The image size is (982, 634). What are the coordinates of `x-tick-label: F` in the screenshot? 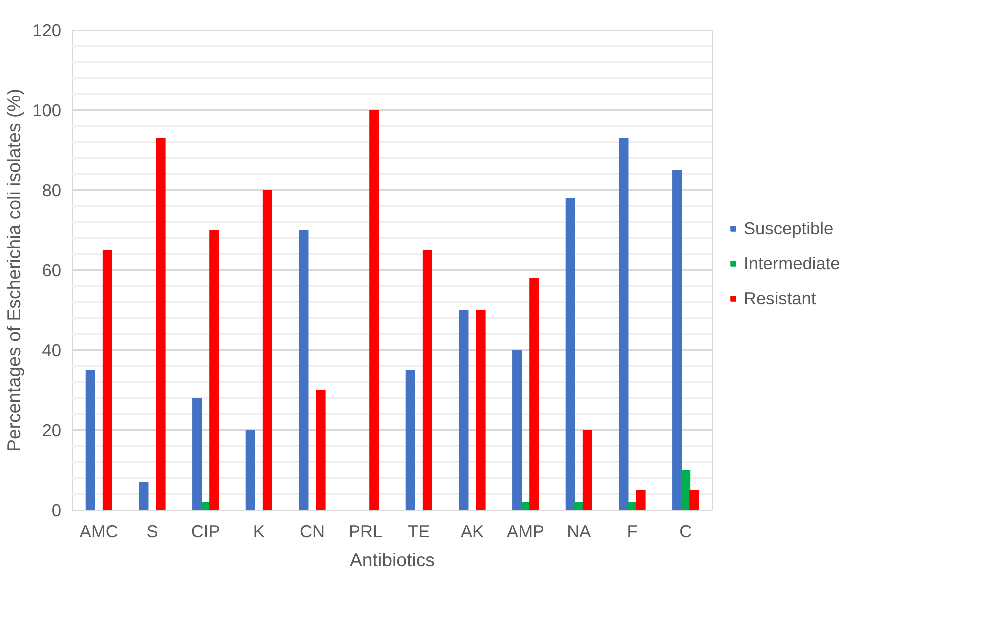 It's located at (632, 532).